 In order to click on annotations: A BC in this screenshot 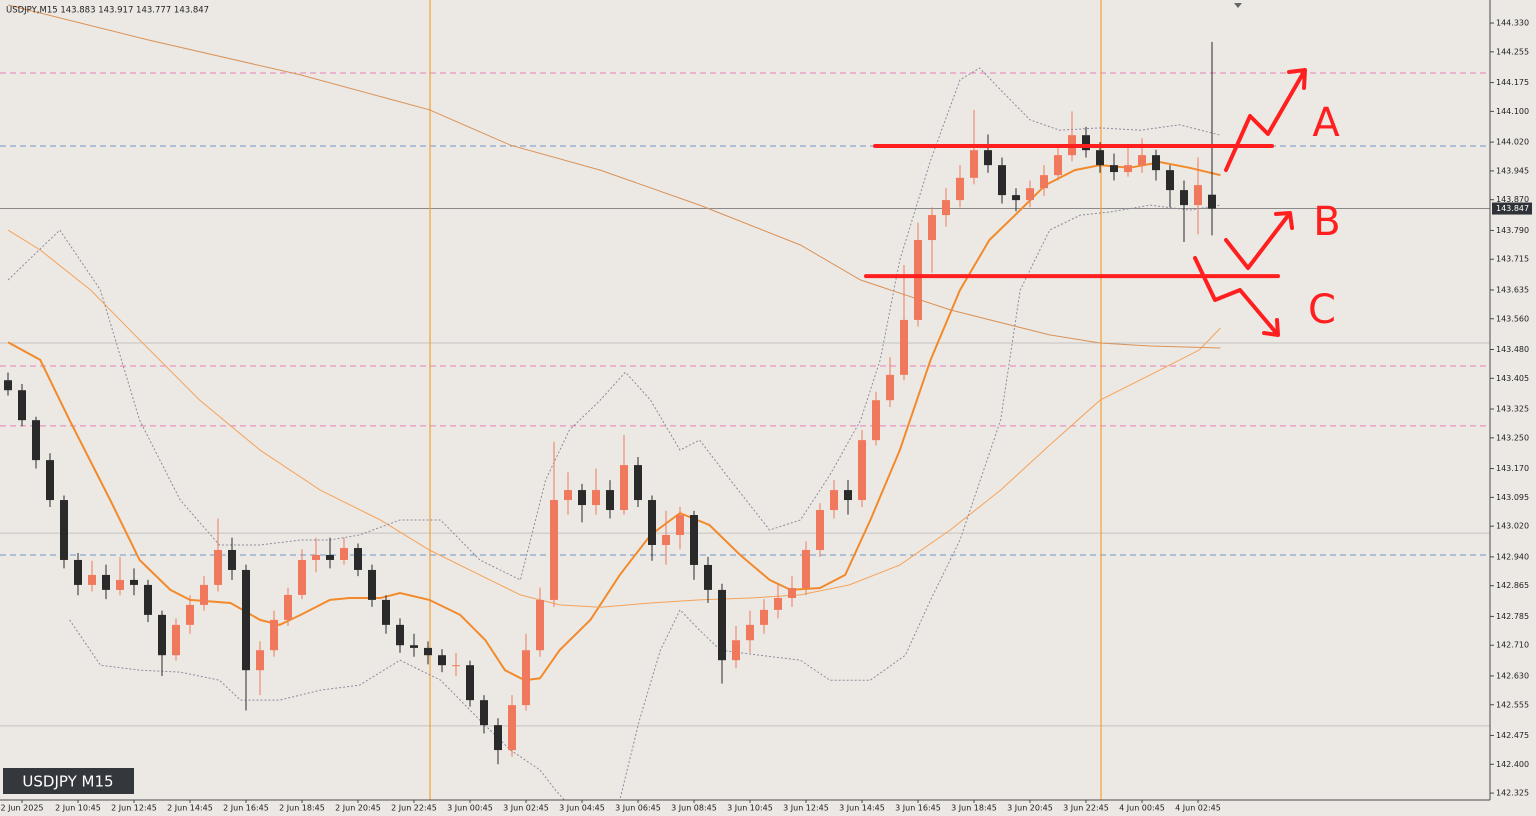, I will do `click(1102, 202)`.